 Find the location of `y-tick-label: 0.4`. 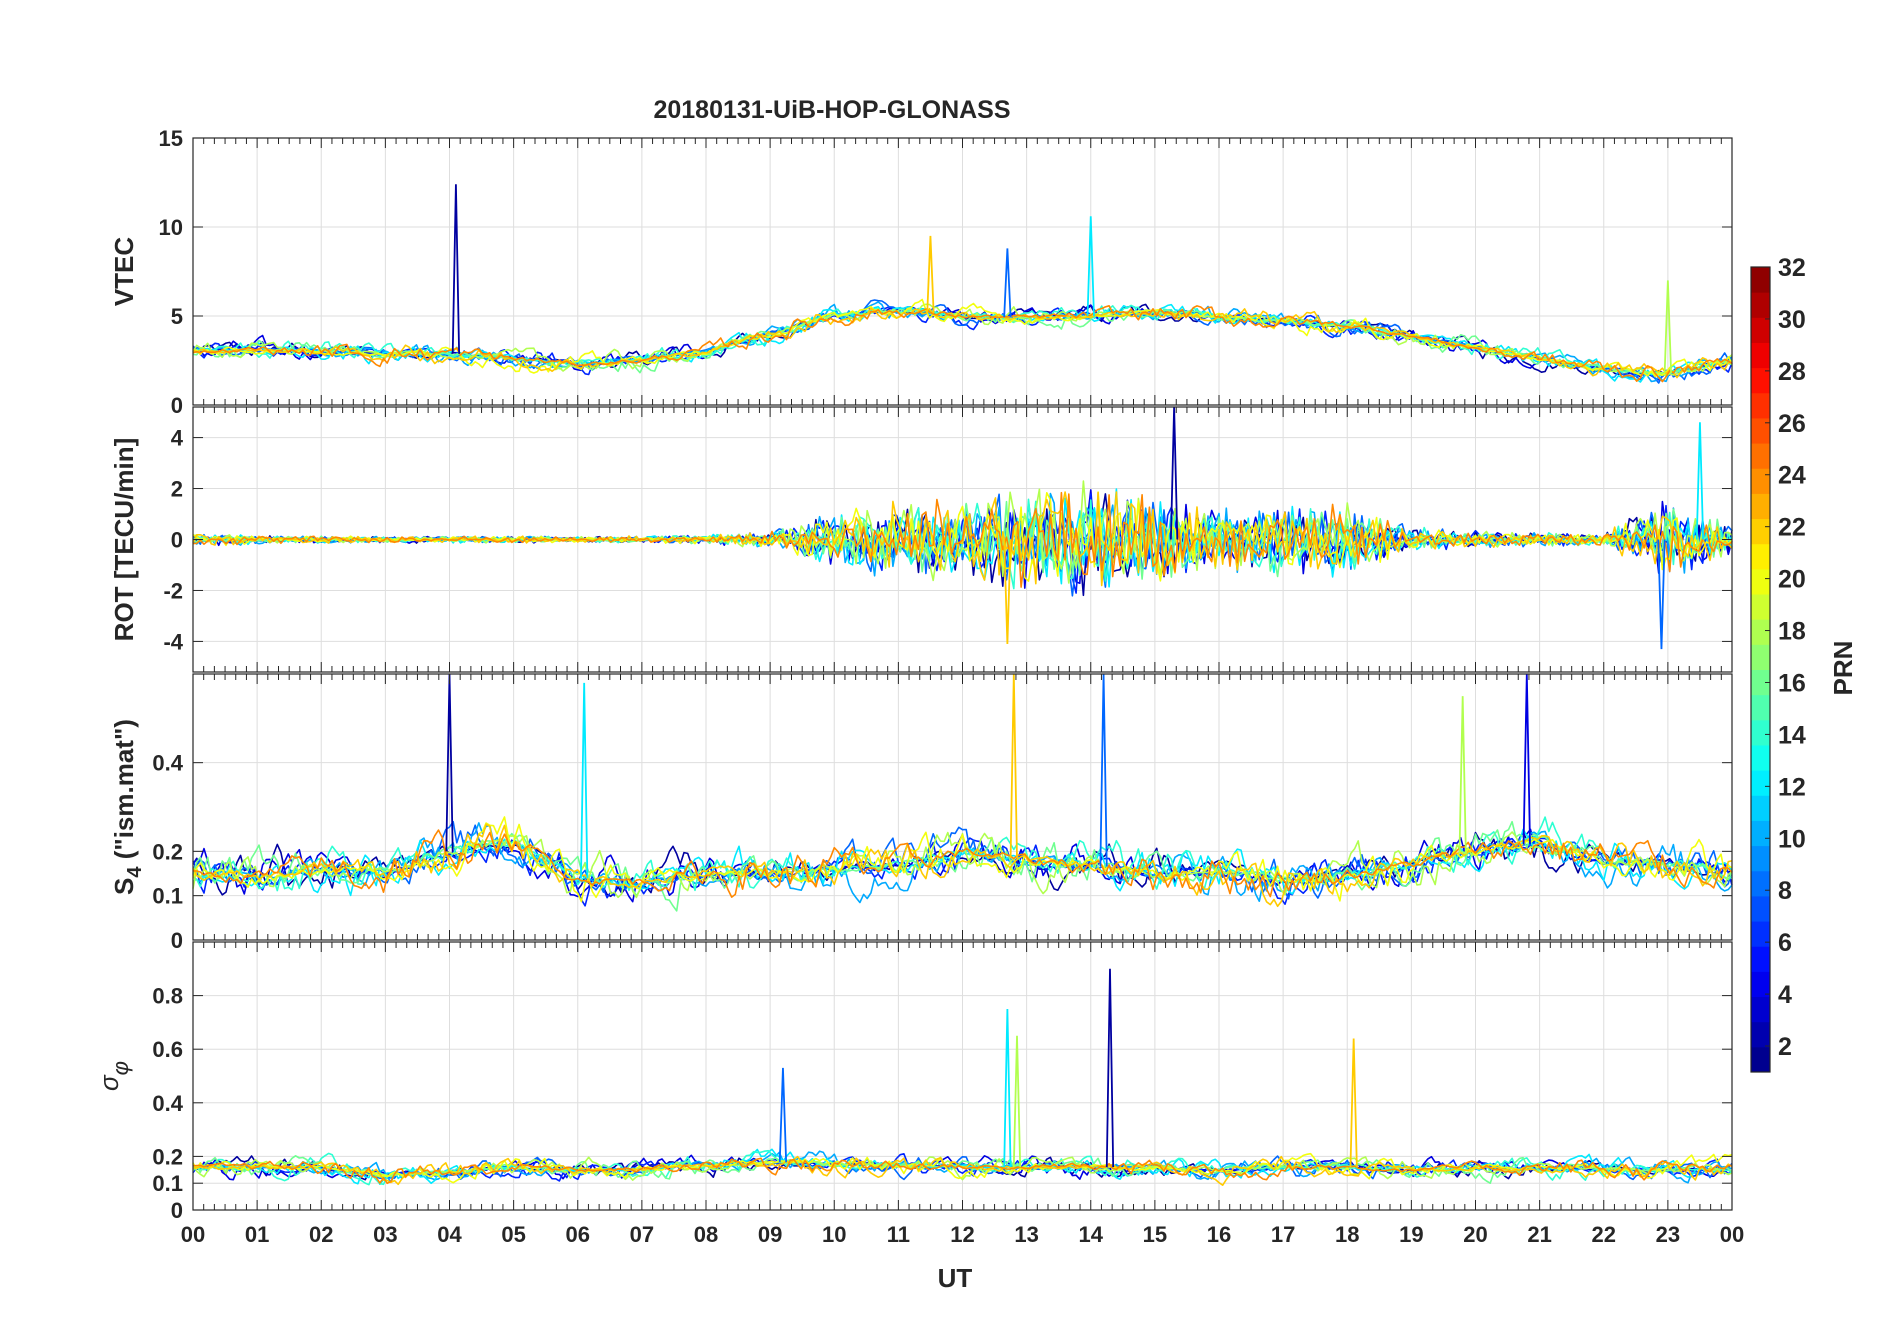

y-tick-label: 0.4 is located at coordinates (167, 763).